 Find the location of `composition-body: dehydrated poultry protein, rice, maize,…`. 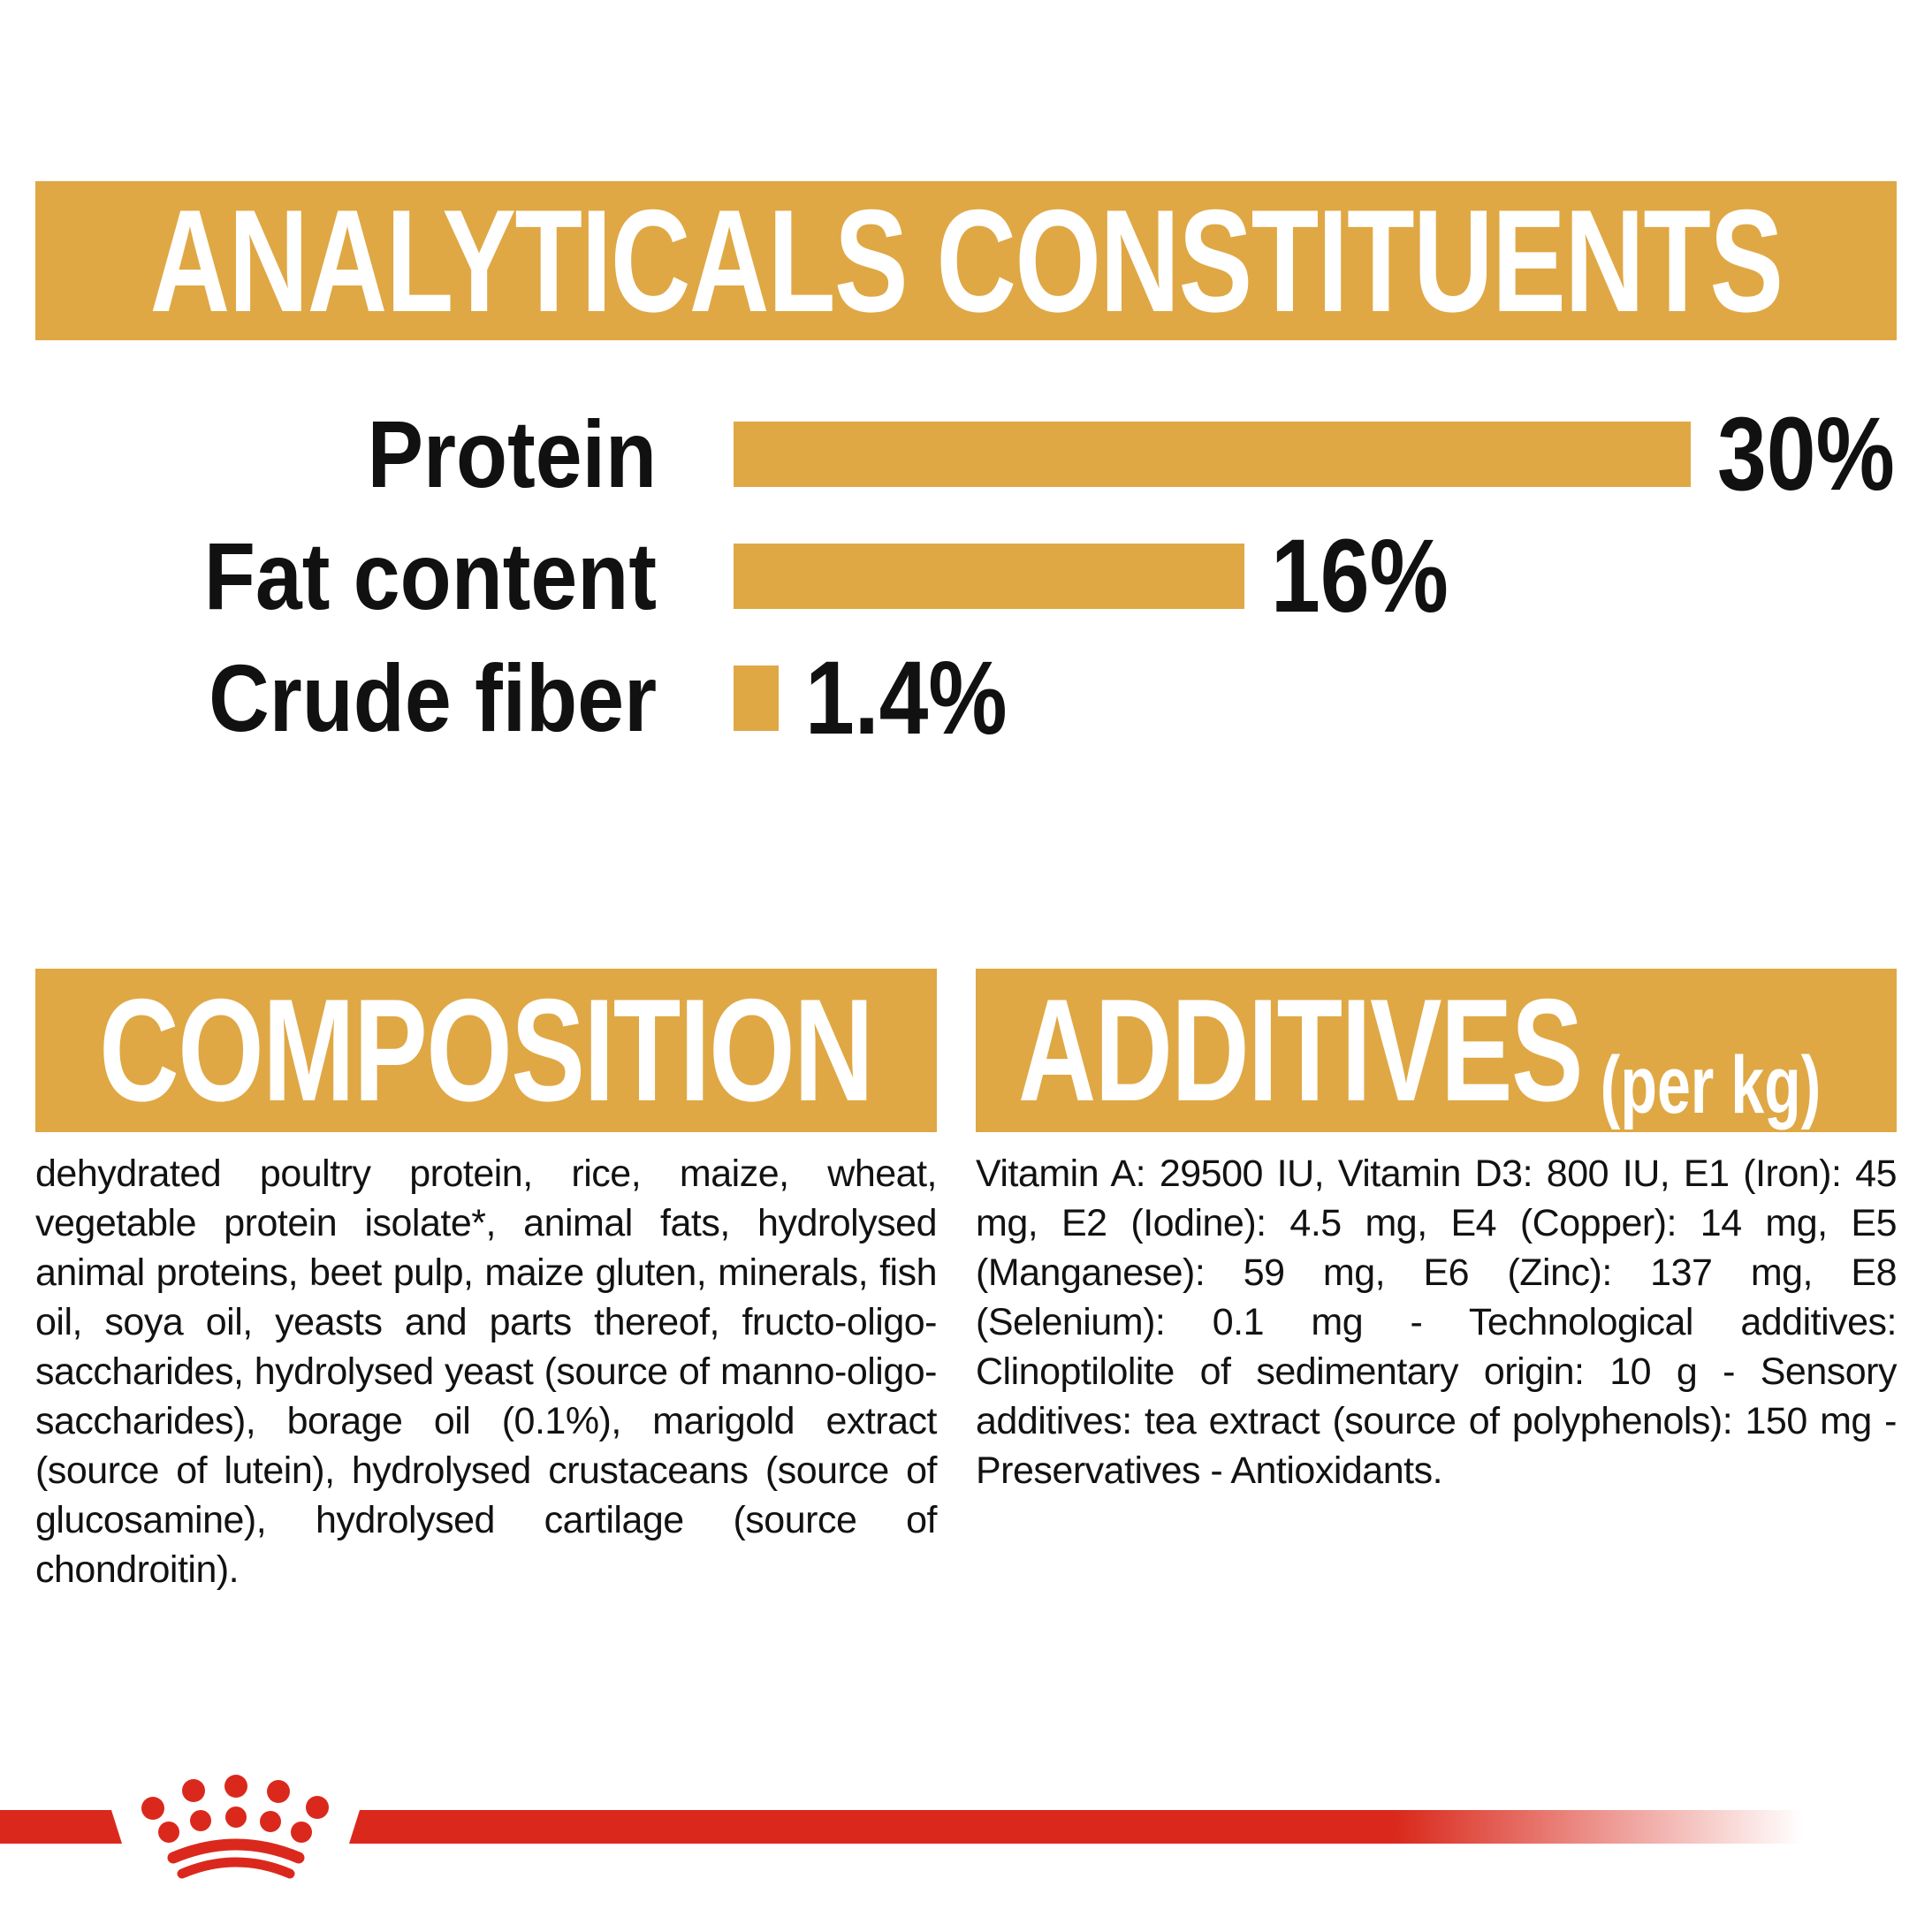

composition-body: dehydrated poultry protein, rice, maize,… is located at coordinates (487, 1372).